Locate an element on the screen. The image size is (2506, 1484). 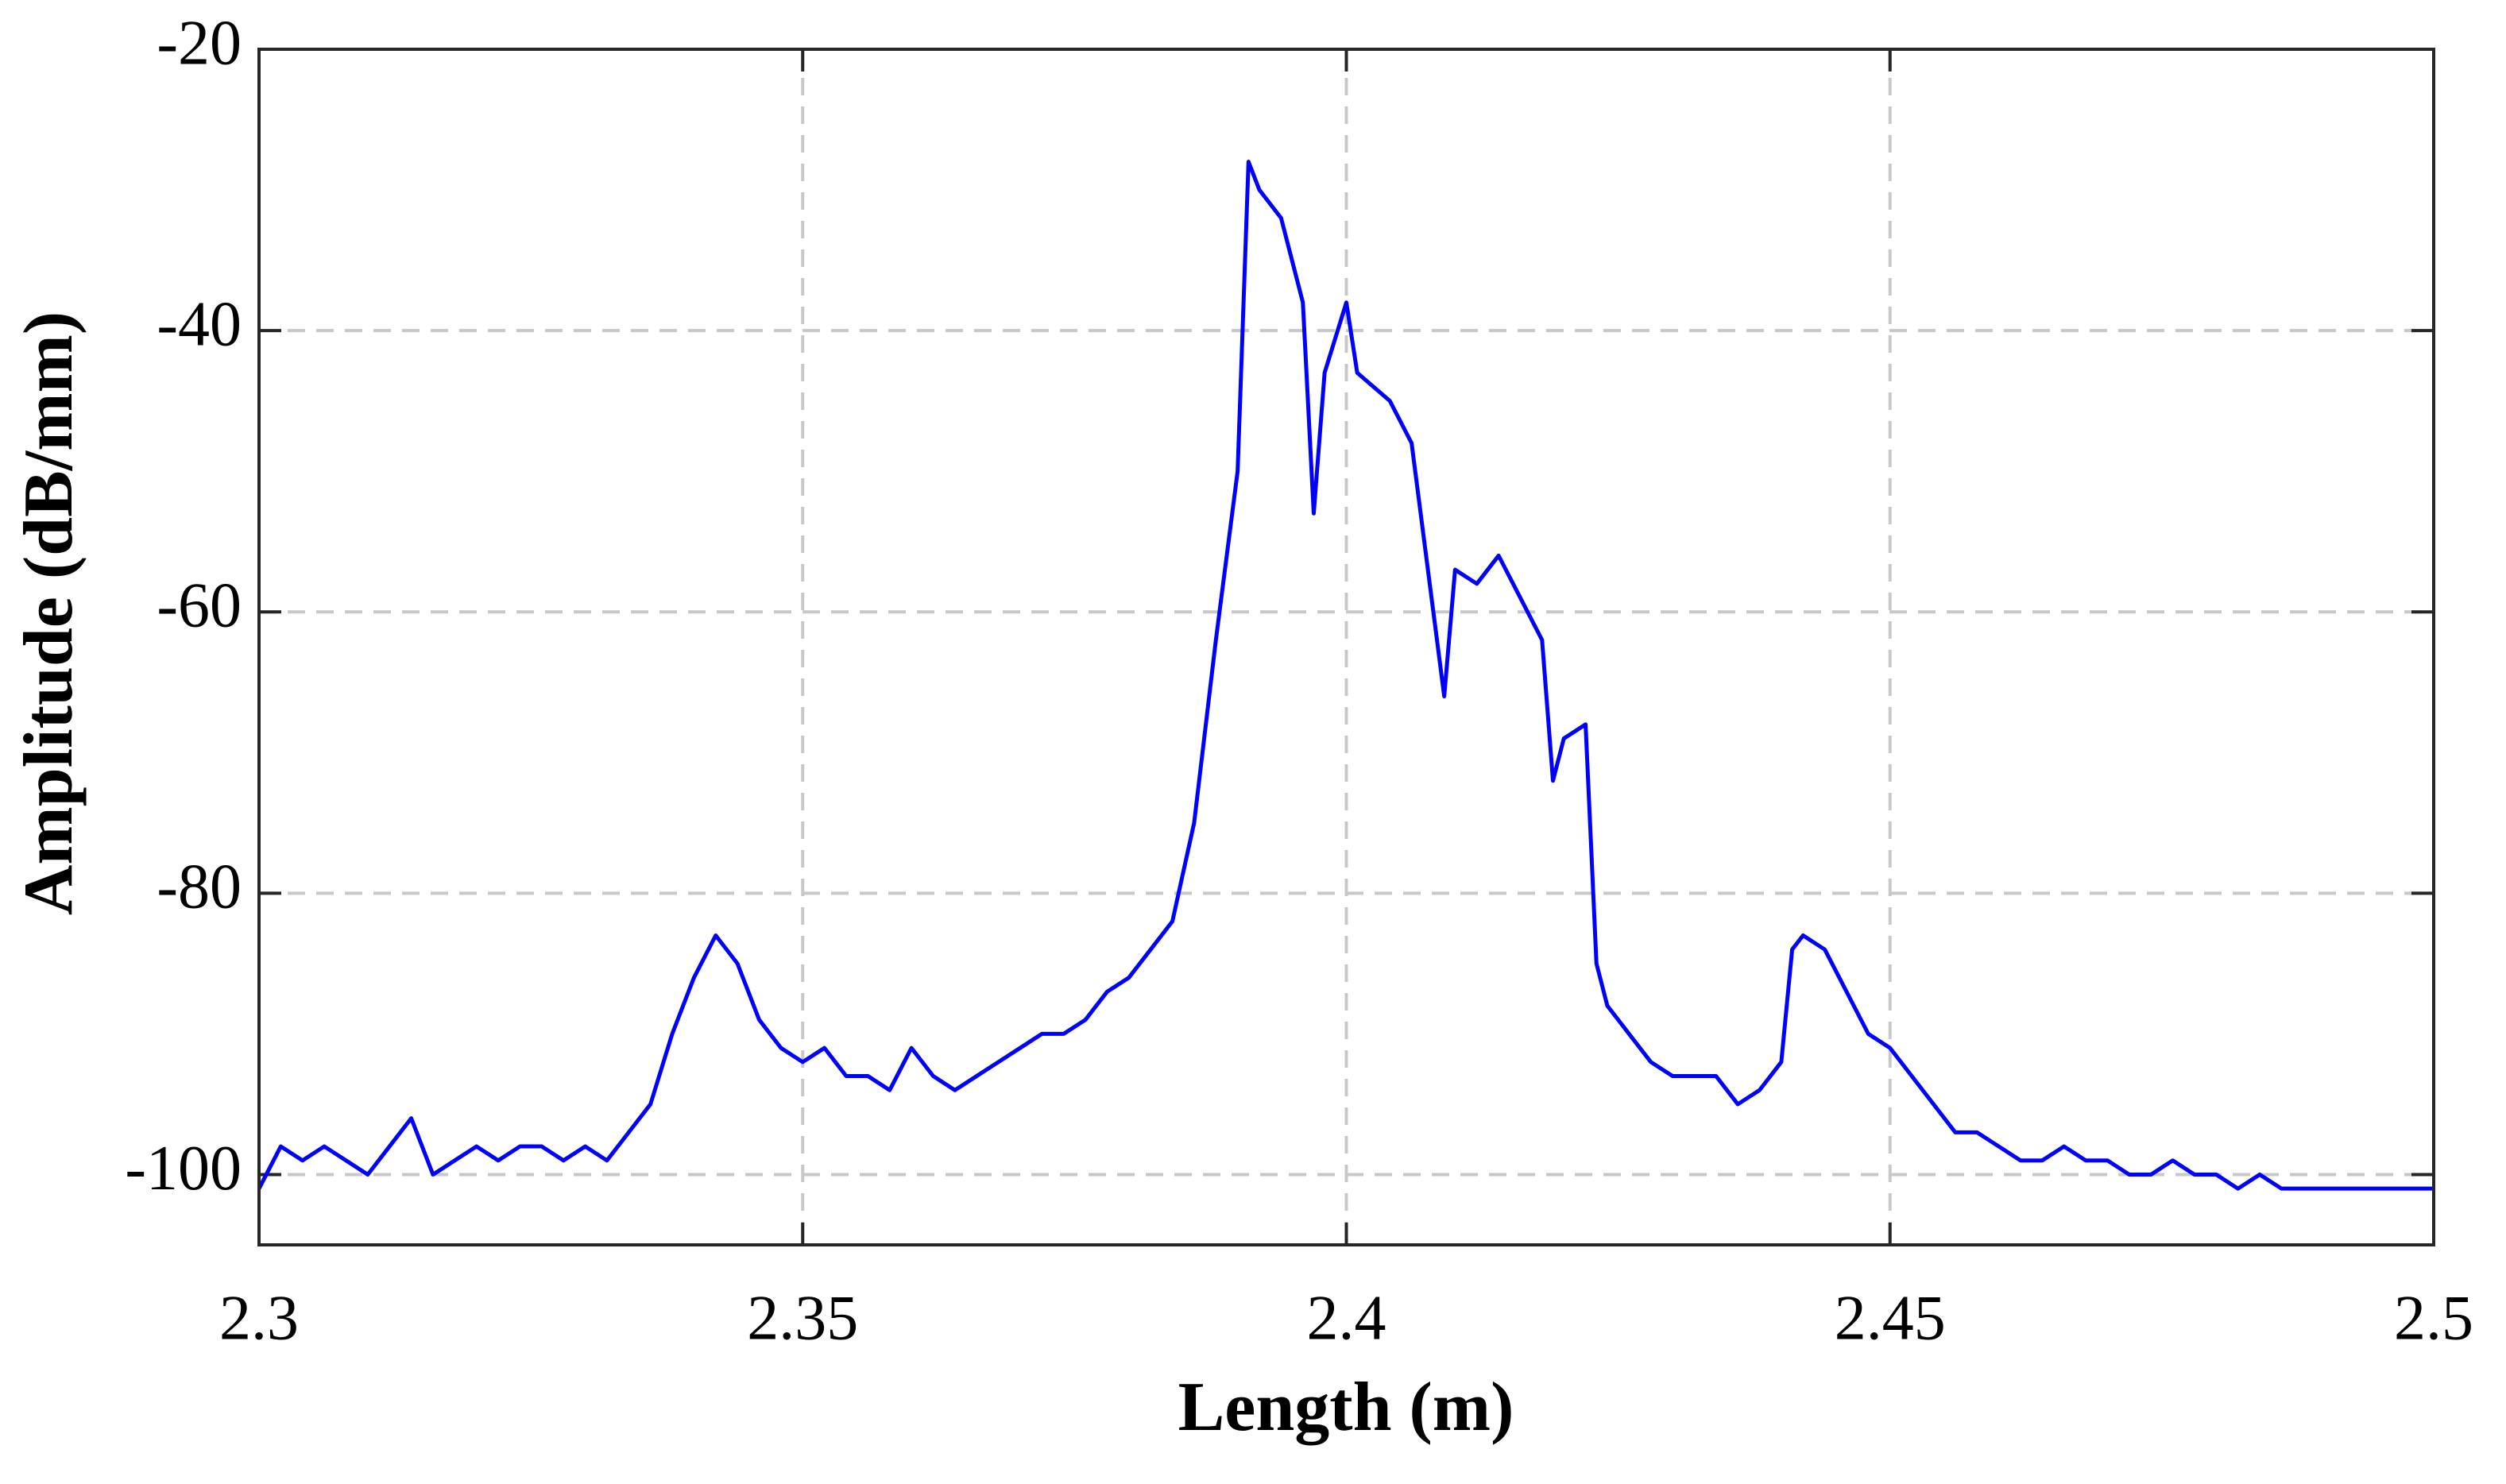
x-tick-label: 2.4 is located at coordinates (1346, 1318).